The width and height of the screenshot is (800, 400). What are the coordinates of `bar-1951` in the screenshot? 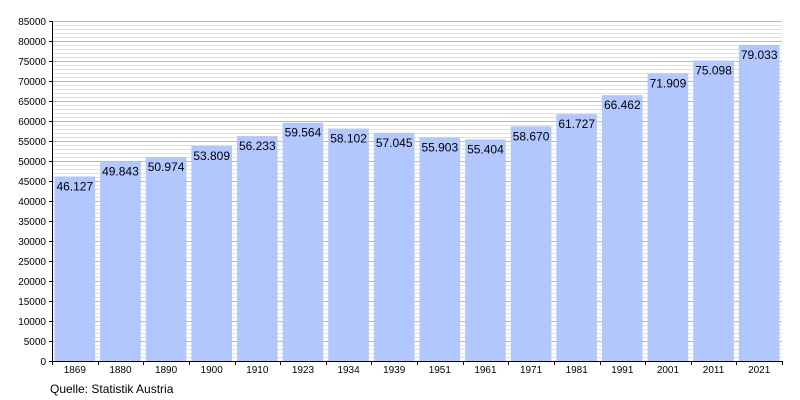 It's located at (440, 249).